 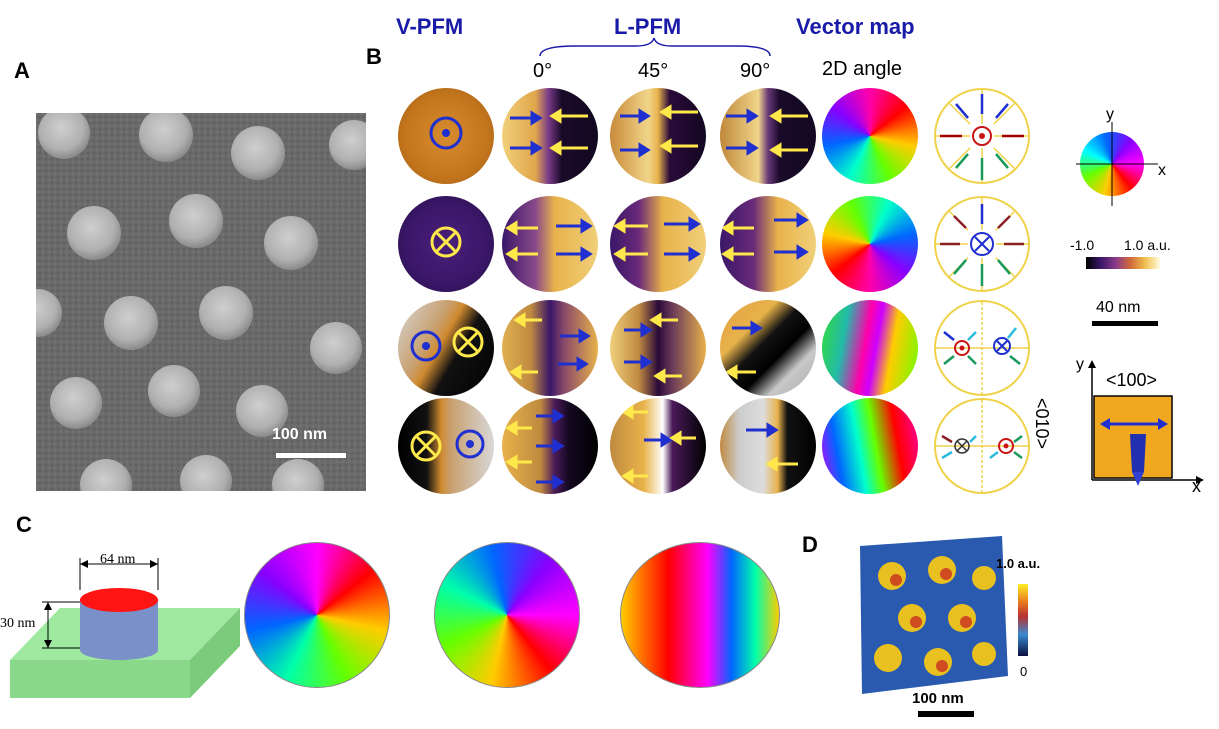 What do you see at coordinates (1018, 563) in the screenshot?
I see `afm-colorbar-max: 1.0 a.u.` at bounding box center [1018, 563].